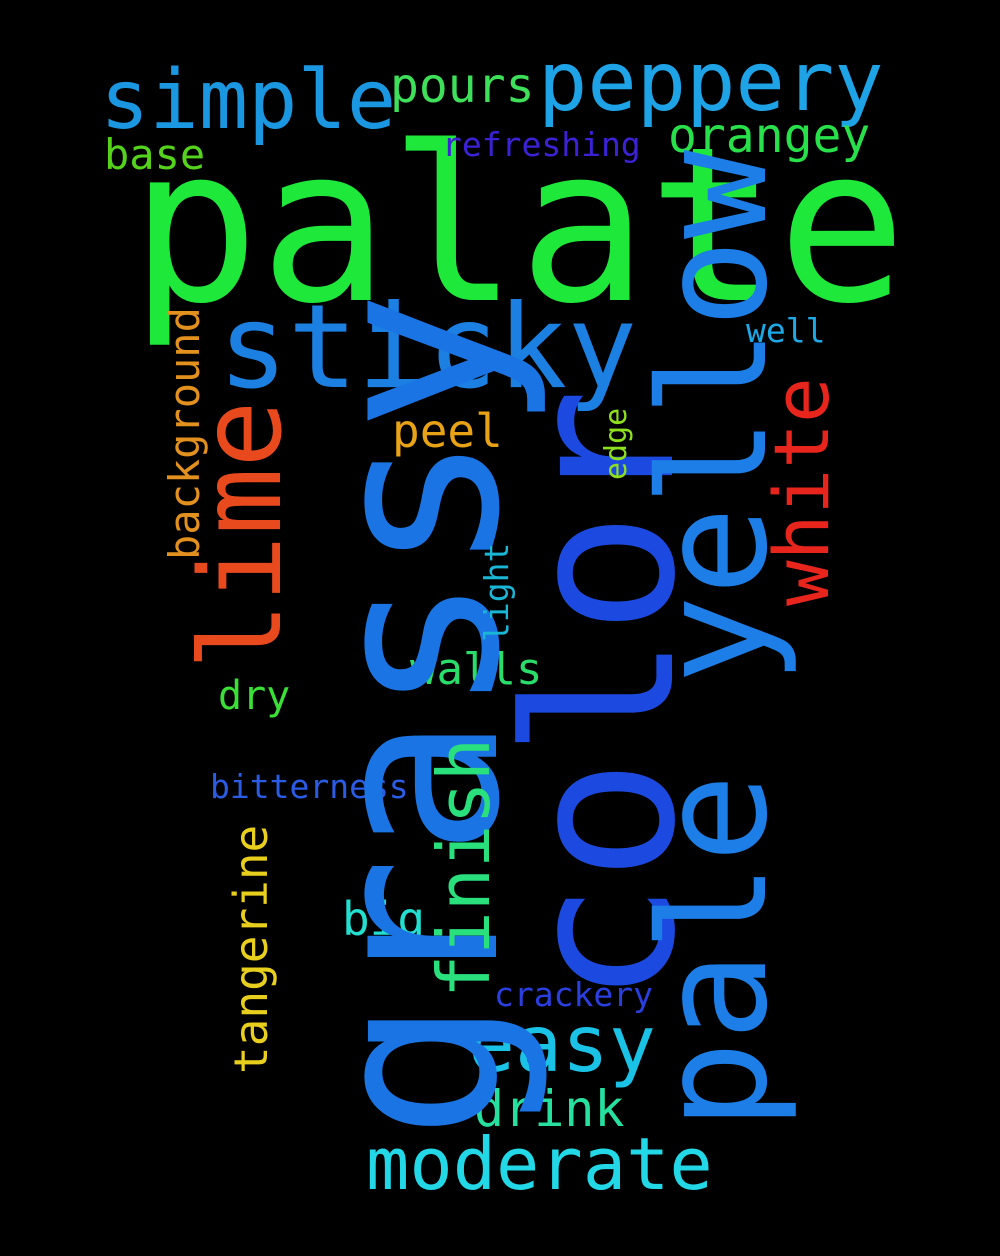  Describe the element at coordinates (251, 949) in the screenshot. I see `word-tangerine: tangerine` at that location.